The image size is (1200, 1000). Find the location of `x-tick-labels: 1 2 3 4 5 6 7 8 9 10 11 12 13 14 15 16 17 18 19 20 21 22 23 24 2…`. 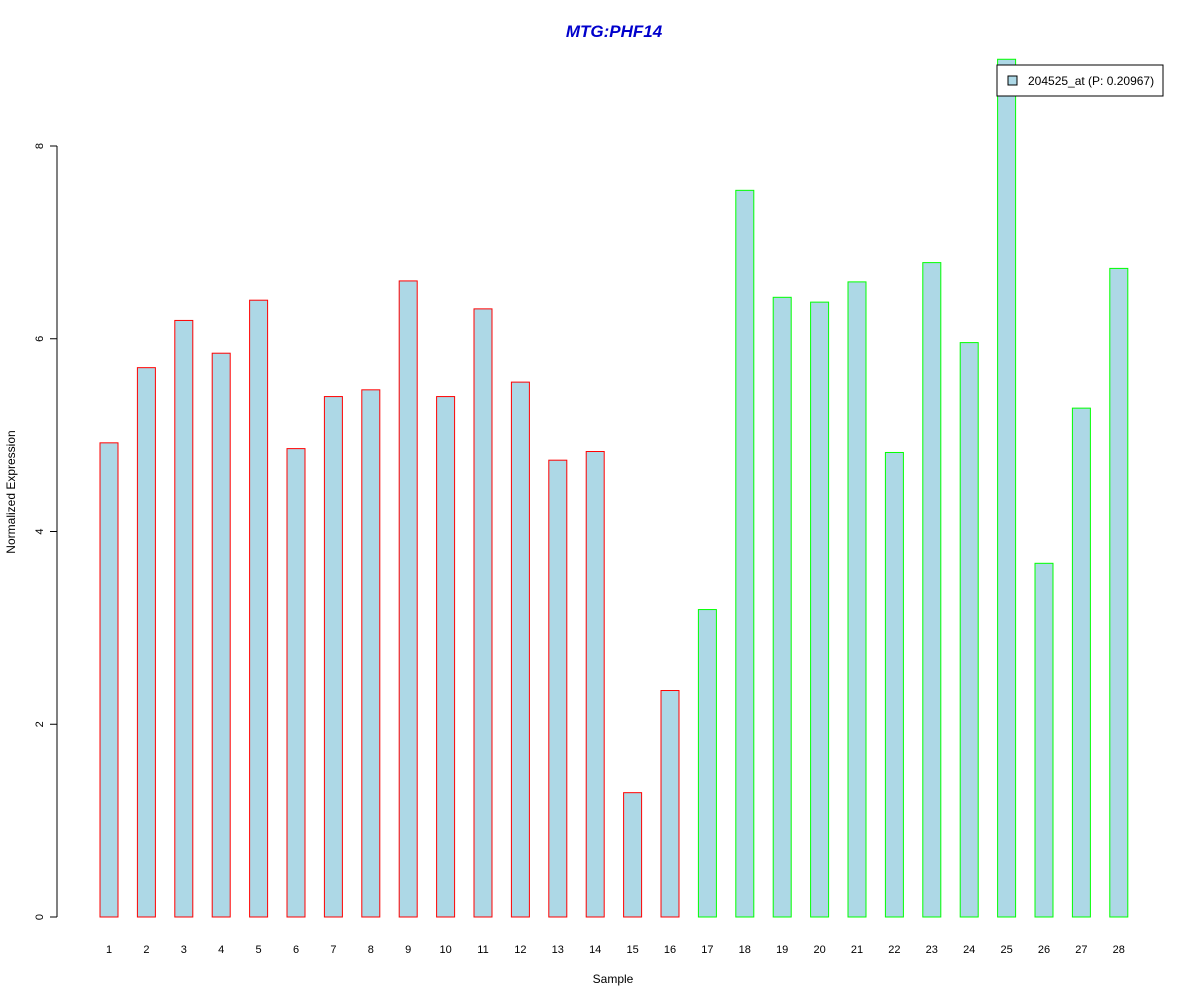

x-tick-labels: 1 2 3 4 5 6 7 8 9 10 11 12 13 14 15 16 17 18 19 20 21 22 23 24 2… is located at coordinates (615, 950).